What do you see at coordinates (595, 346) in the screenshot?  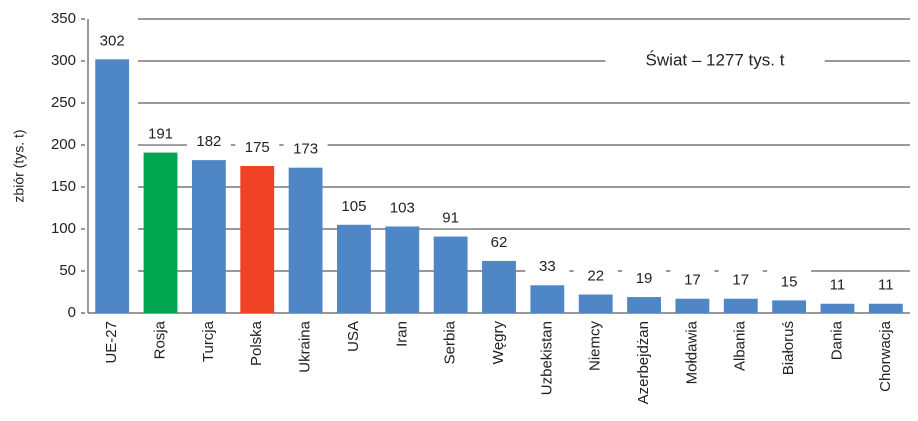 I see `x-tick-label: Niemcy` at bounding box center [595, 346].